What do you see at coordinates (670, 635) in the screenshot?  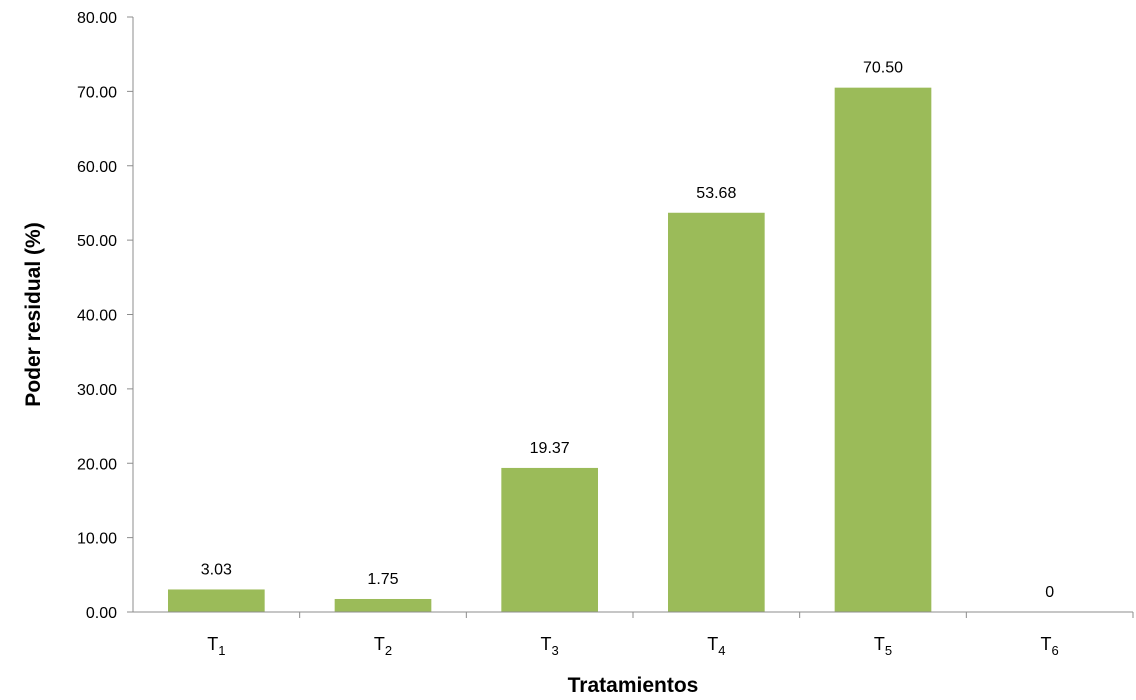 I see `x-axis-ticks: T1 T2 T3 T4 T5 T6` at bounding box center [670, 635].